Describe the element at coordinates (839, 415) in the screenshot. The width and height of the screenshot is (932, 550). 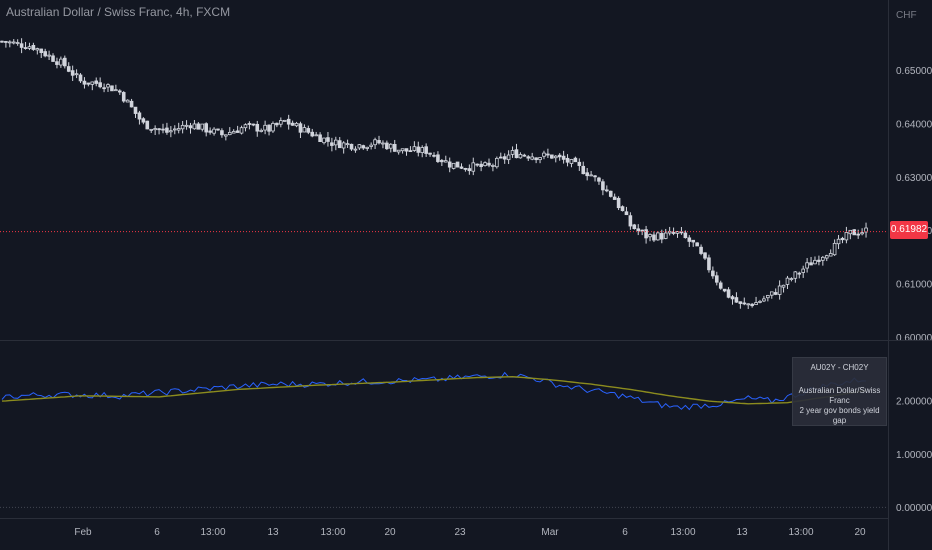
I see `annotation-line3: 2 year gov bonds yield gap` at that location.